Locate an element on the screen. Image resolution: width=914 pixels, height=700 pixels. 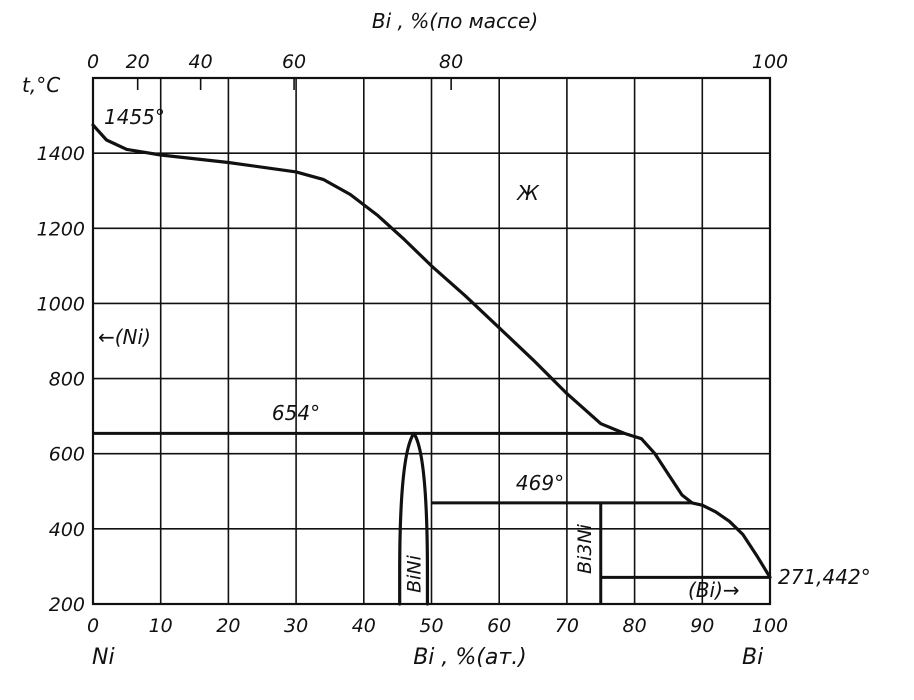
melting-point-bi-label: 271,442° is located at coordinates (824, 577).